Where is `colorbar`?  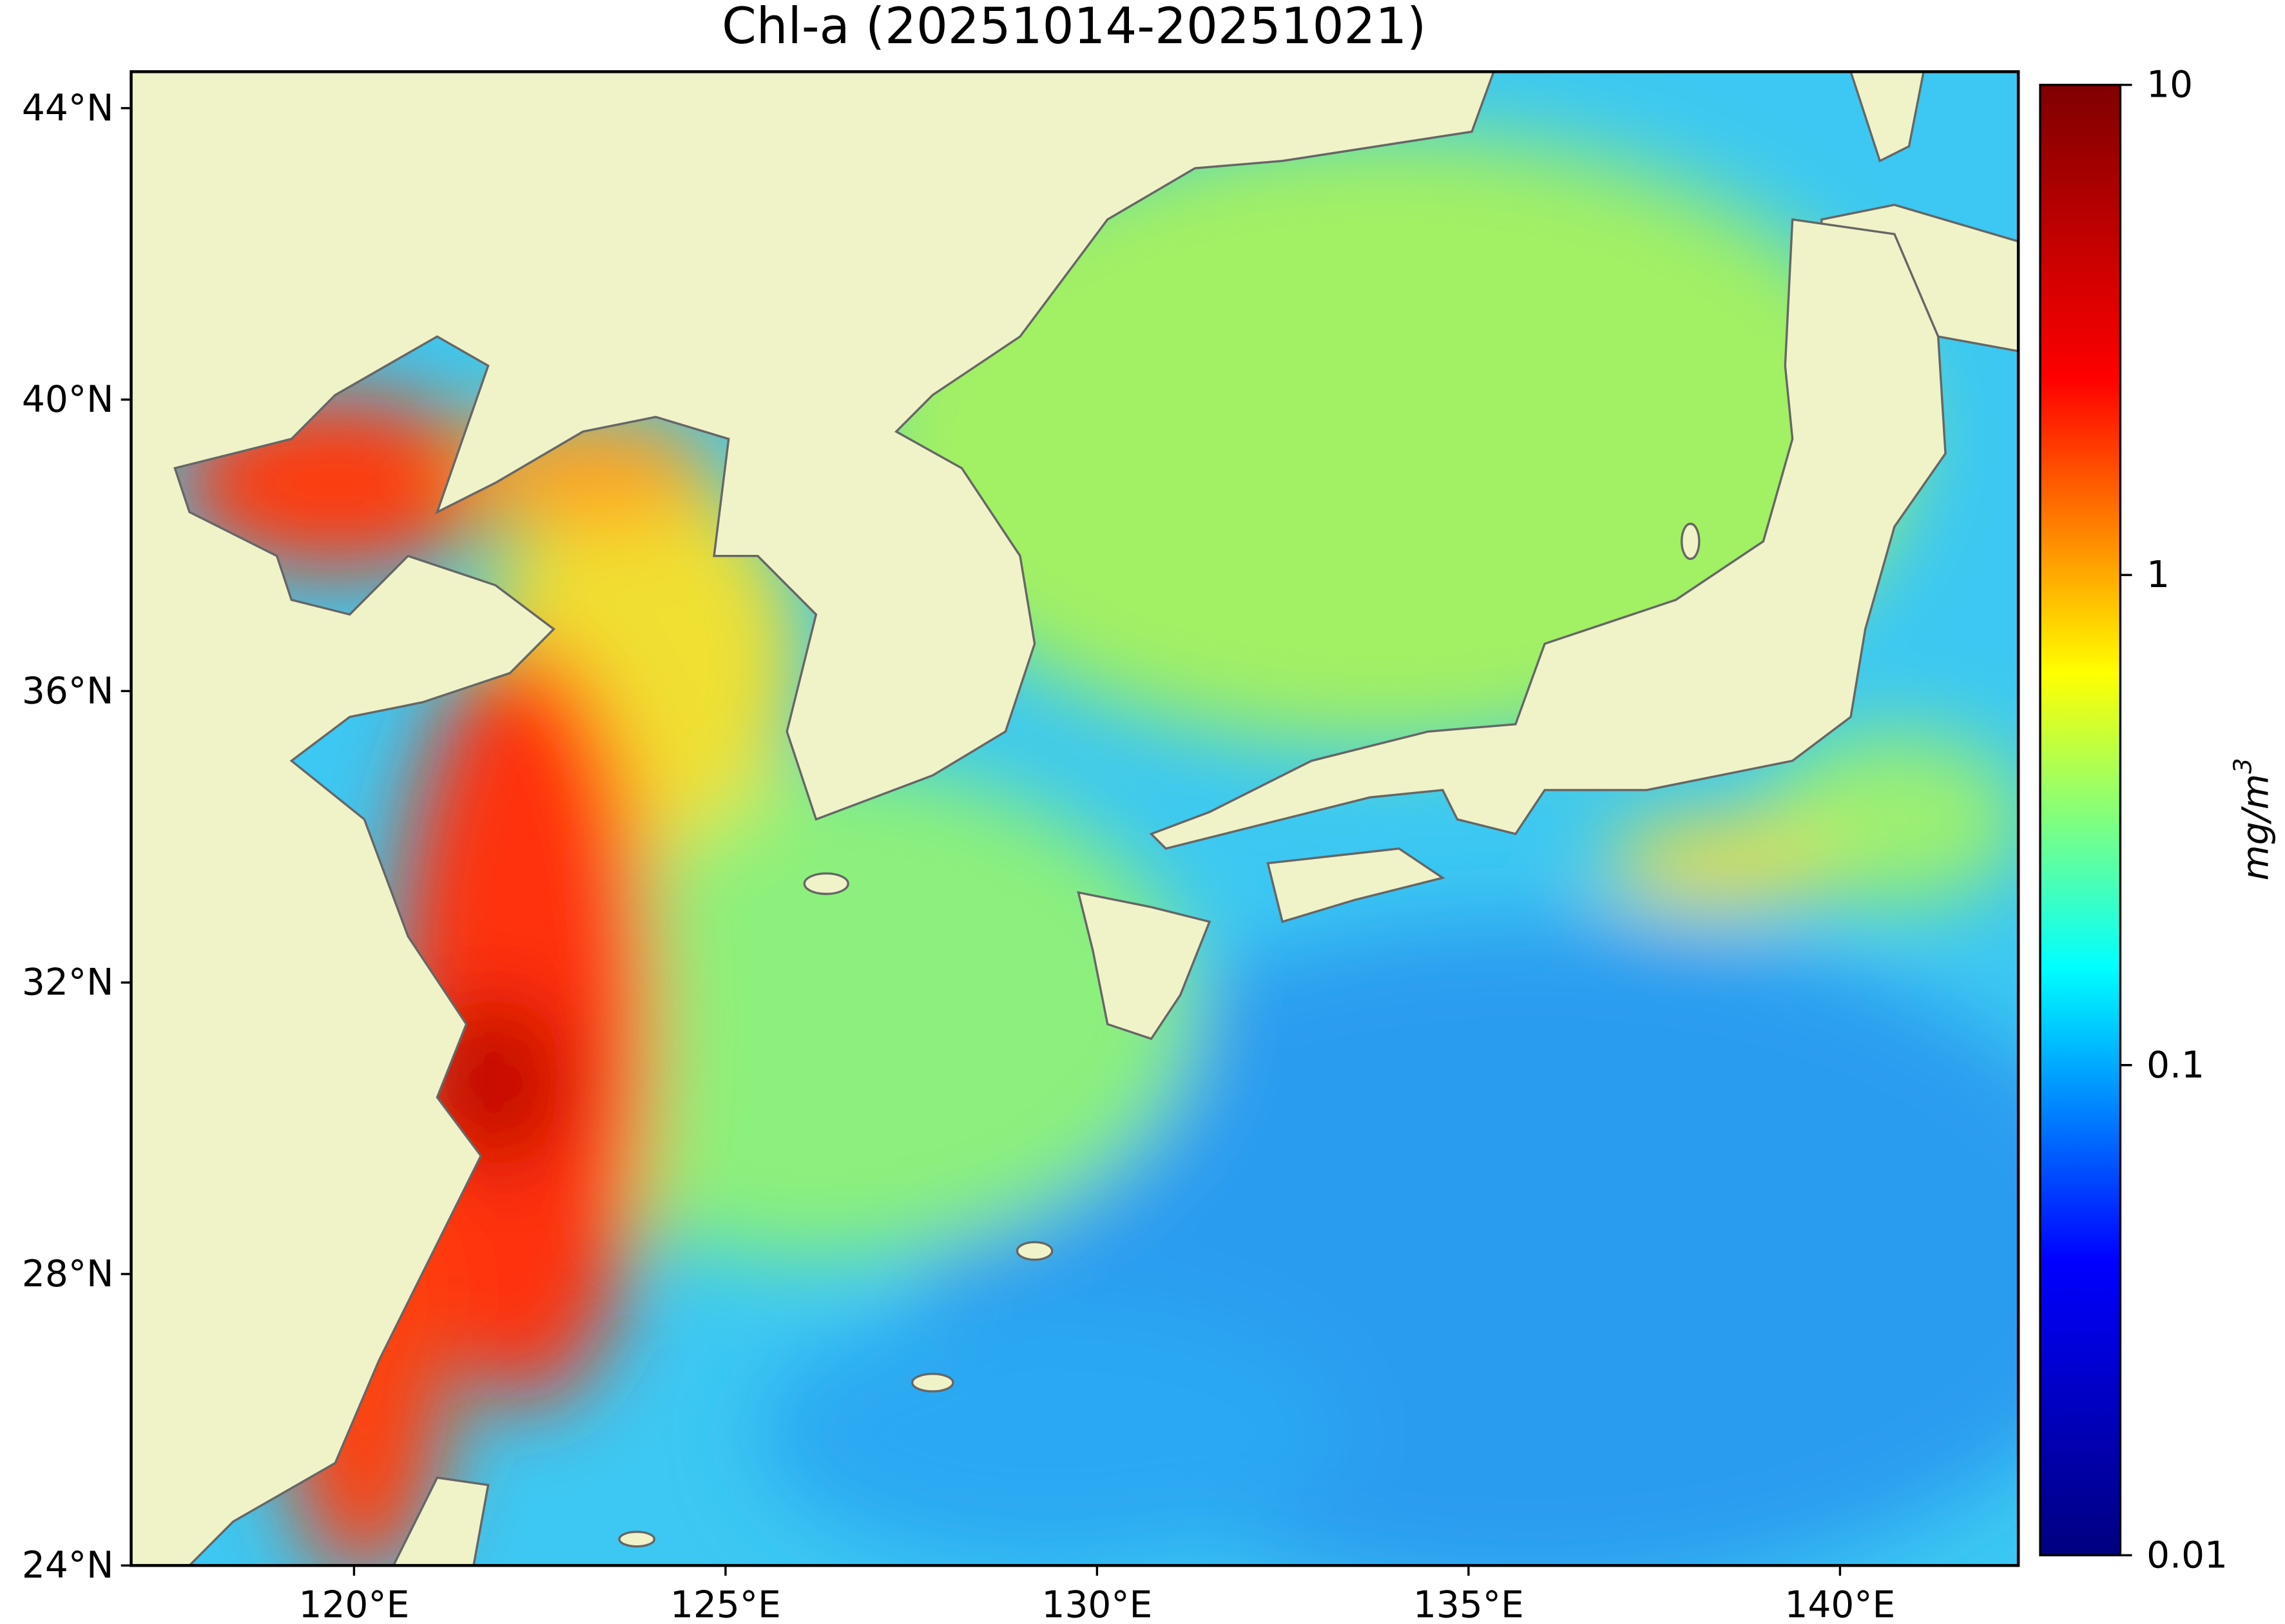
colorbar is located at coordinates (2080, 820).